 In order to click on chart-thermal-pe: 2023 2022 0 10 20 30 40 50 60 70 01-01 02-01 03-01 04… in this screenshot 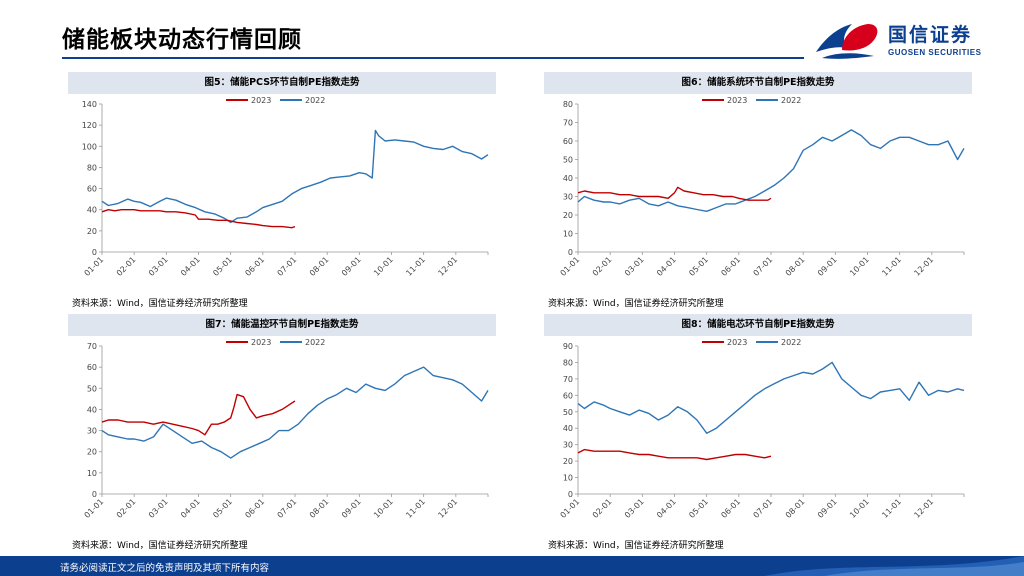, I will do `click(286, 429)`.